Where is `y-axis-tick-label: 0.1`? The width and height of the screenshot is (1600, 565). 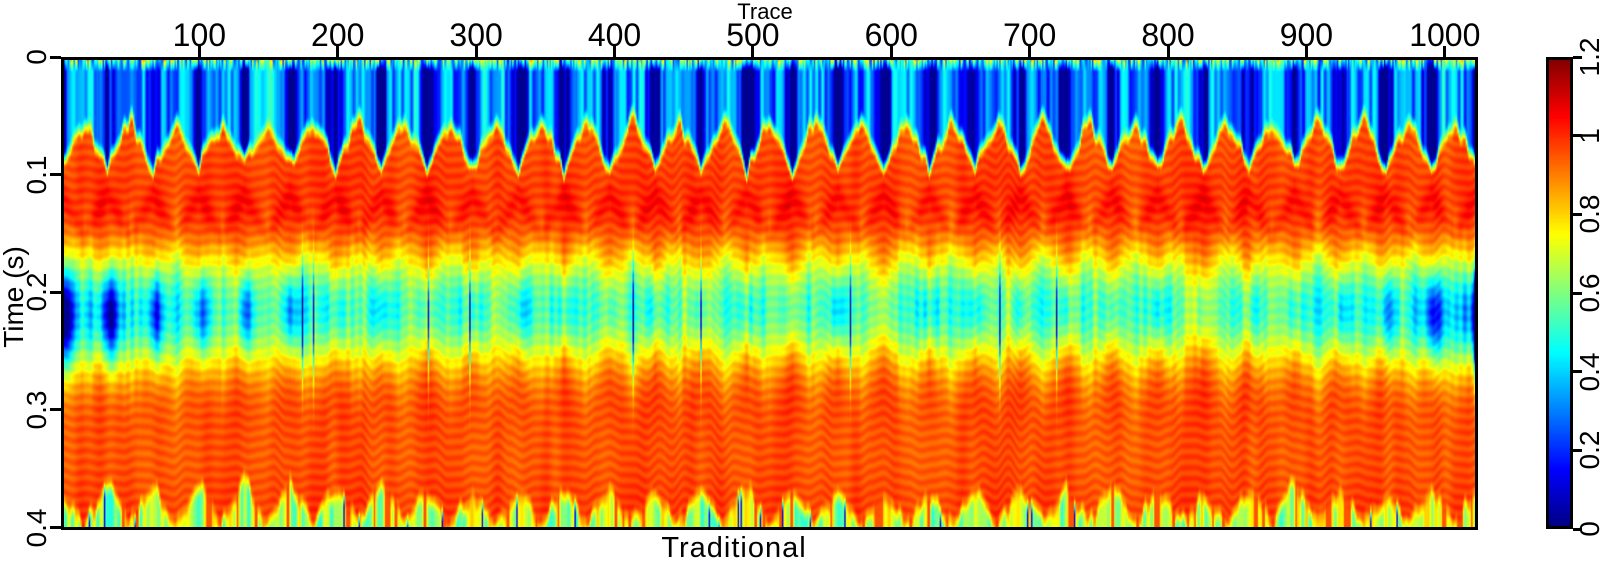
y-axis-tick-label: 0.1 is located at coordinates (36, 175).